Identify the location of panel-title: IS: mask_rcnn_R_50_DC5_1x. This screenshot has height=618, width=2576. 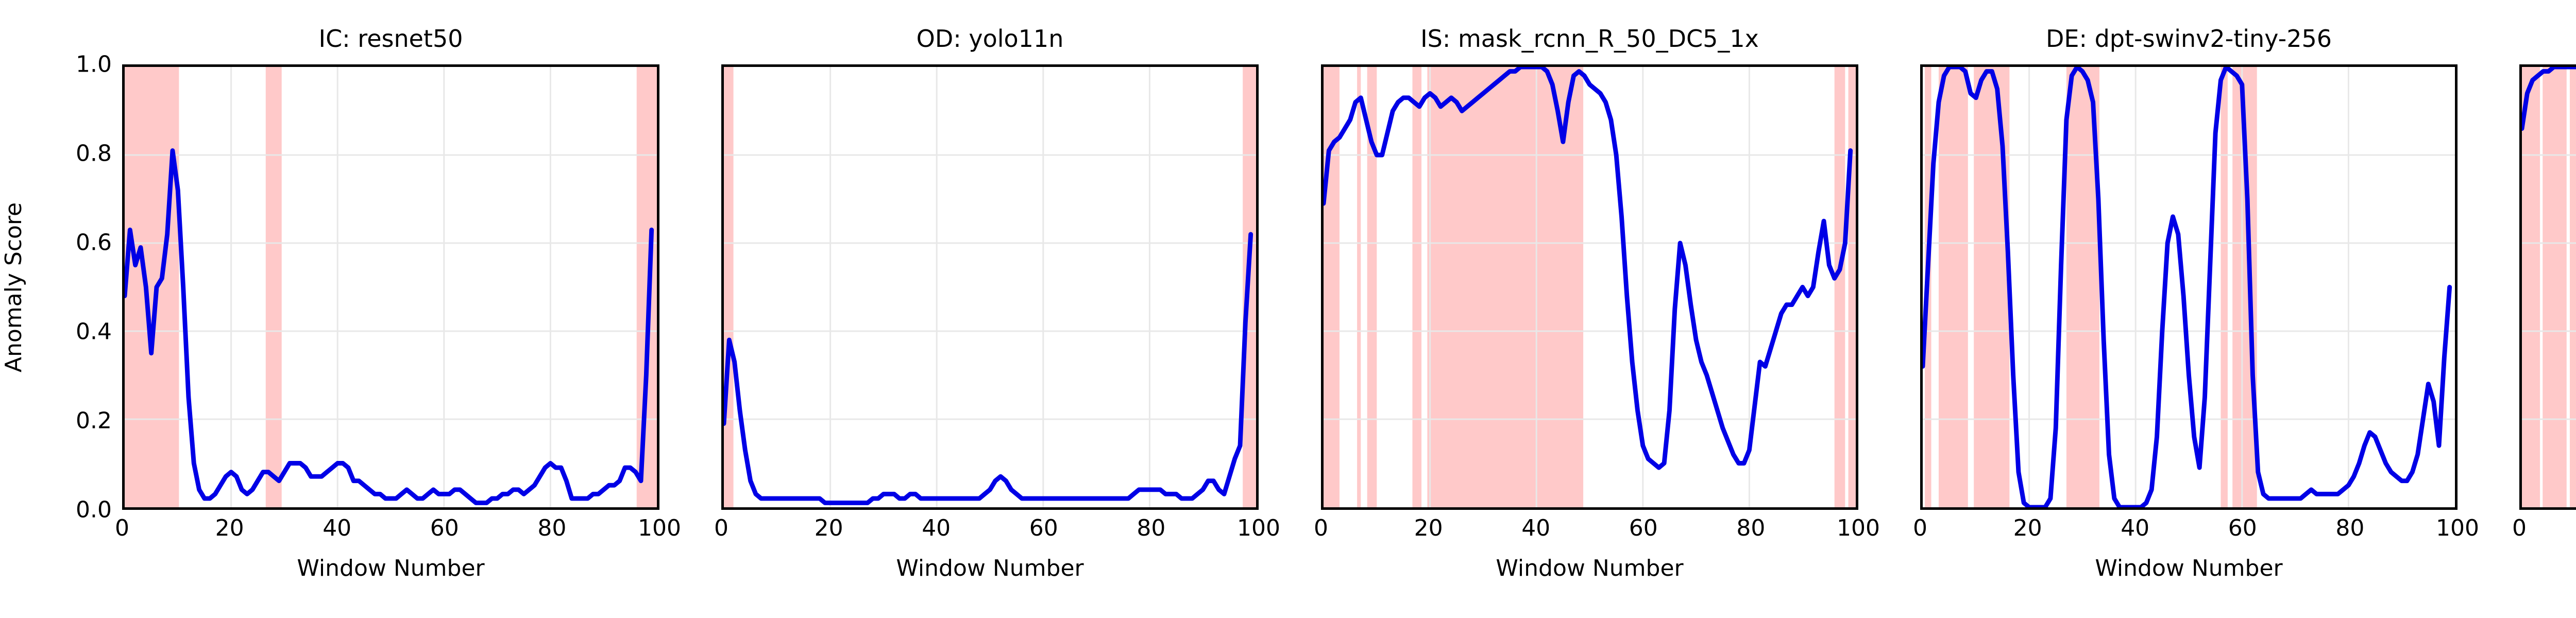
(1589, 39).